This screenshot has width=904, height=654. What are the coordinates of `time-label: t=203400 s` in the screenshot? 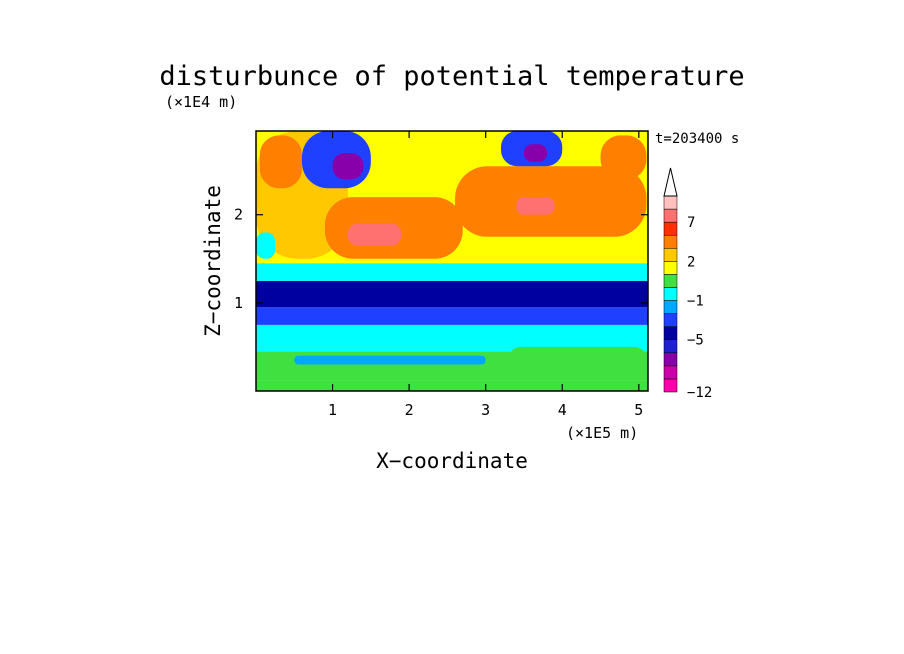 It's located at (697, 139).